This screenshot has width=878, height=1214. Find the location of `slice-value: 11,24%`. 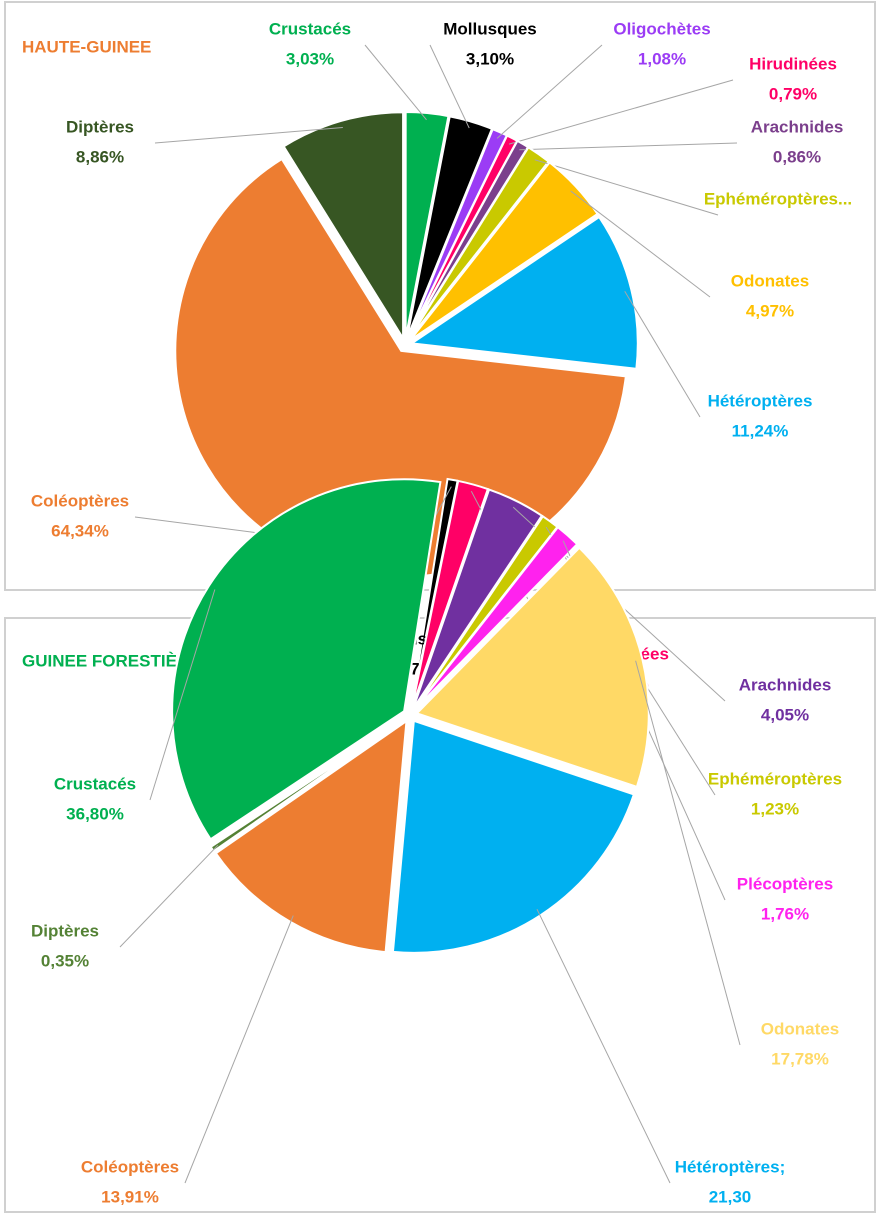

slice-value: 11,24% is located at coordinates (760, 430).